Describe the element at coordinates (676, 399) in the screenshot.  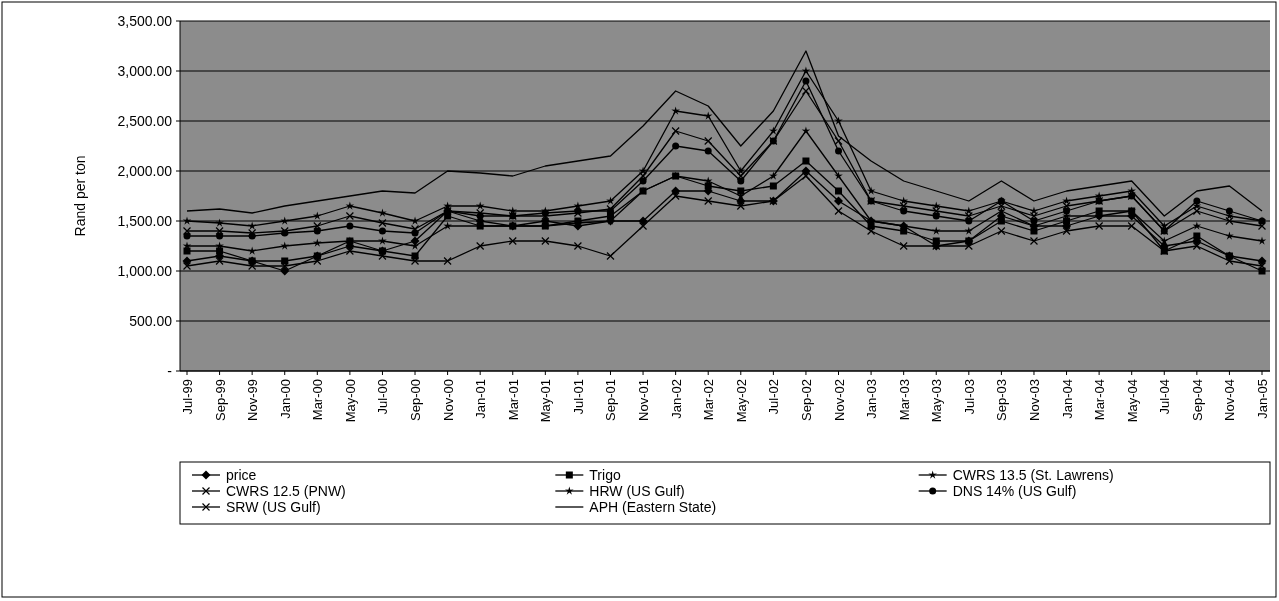
I see `x-tick-label: Jan-02` at that location.